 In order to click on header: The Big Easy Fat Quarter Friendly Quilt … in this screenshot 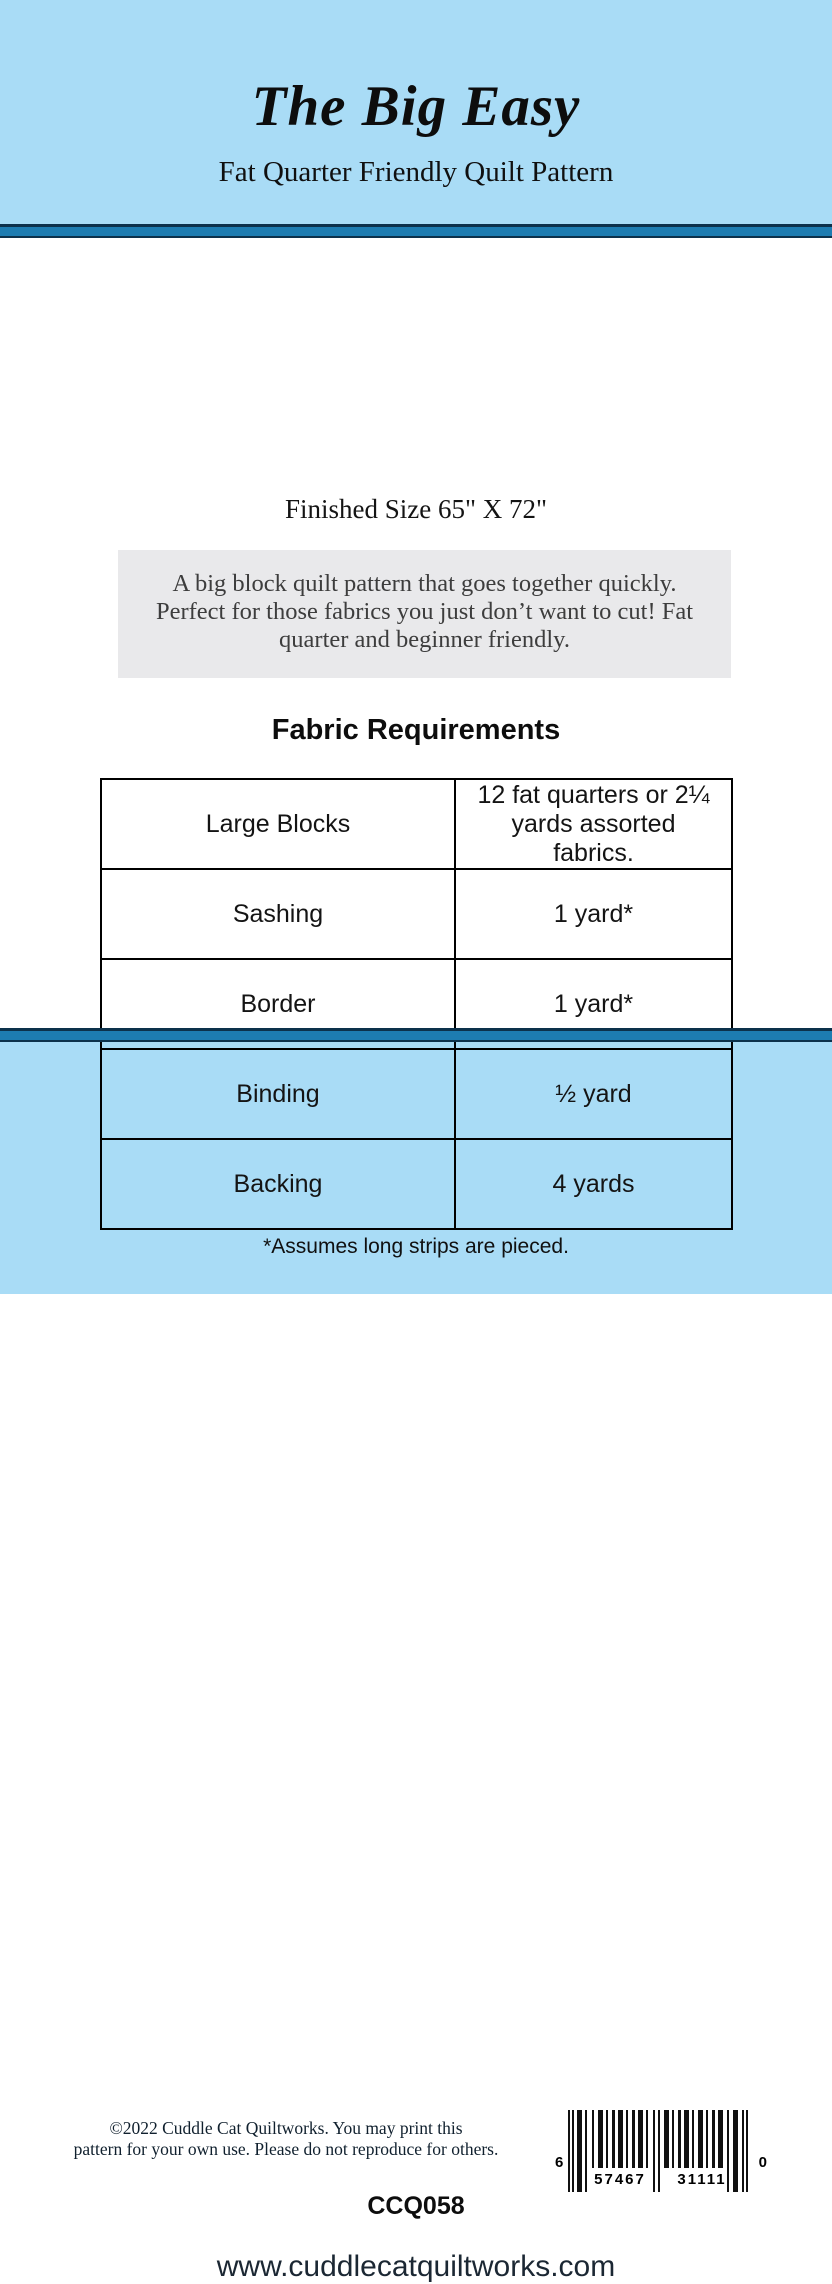, I will do `click(416, 112)`.